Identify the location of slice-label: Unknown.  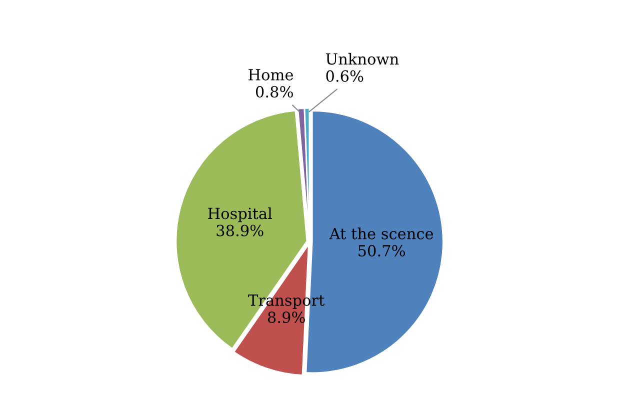
(362, 58).